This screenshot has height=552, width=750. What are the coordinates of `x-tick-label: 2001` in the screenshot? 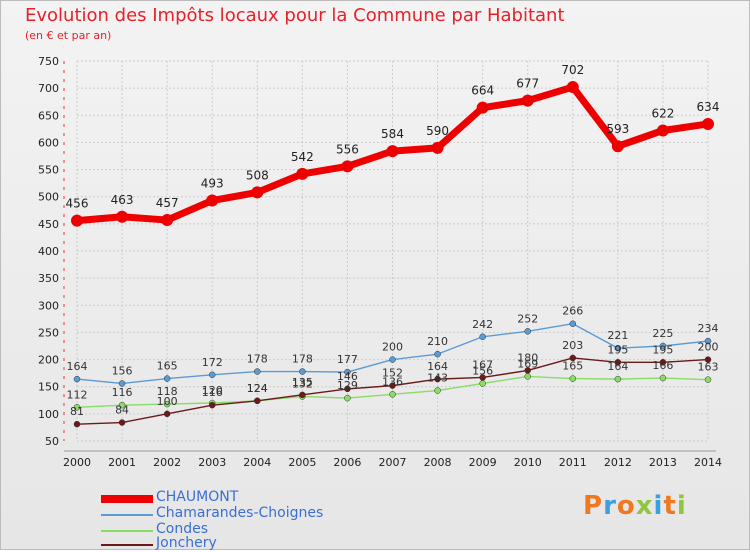 It's located at (122, 462).